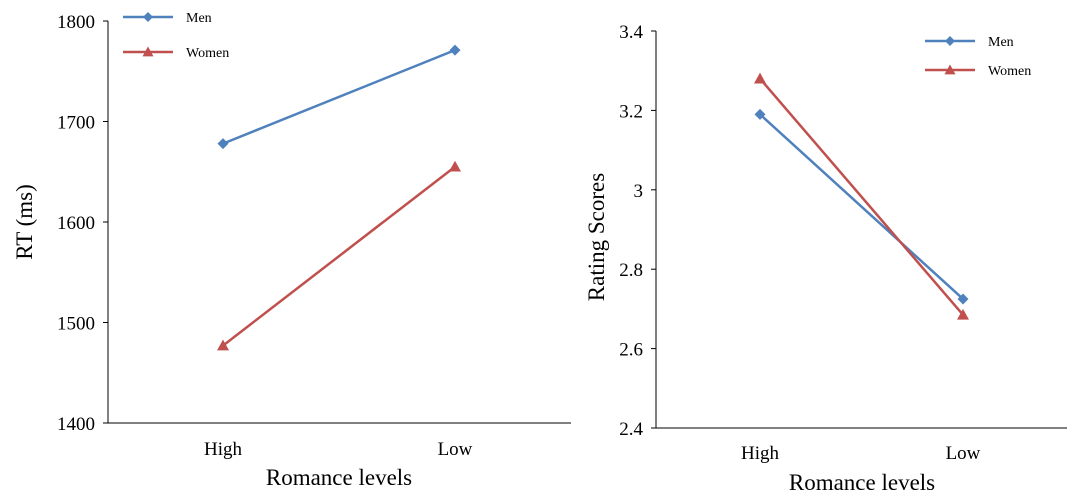 This screenshot has height=494, width=1072. What do you see at coordinates (631, 350) in the screenshot?
I see `y-tick-label: 2.6` at bounding box center [631, 350].